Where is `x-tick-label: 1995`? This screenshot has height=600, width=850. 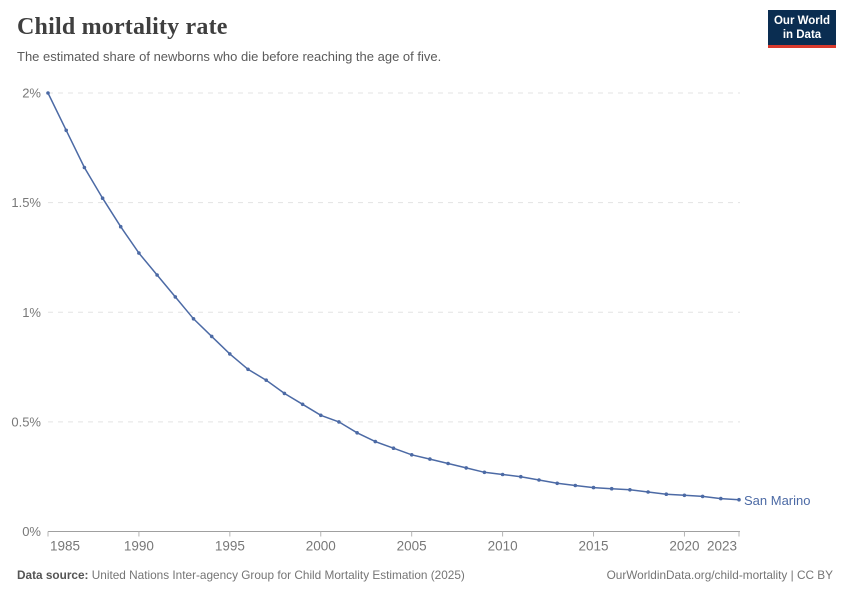 x-tick-label: 1995 is located at coordinates (230, 546).